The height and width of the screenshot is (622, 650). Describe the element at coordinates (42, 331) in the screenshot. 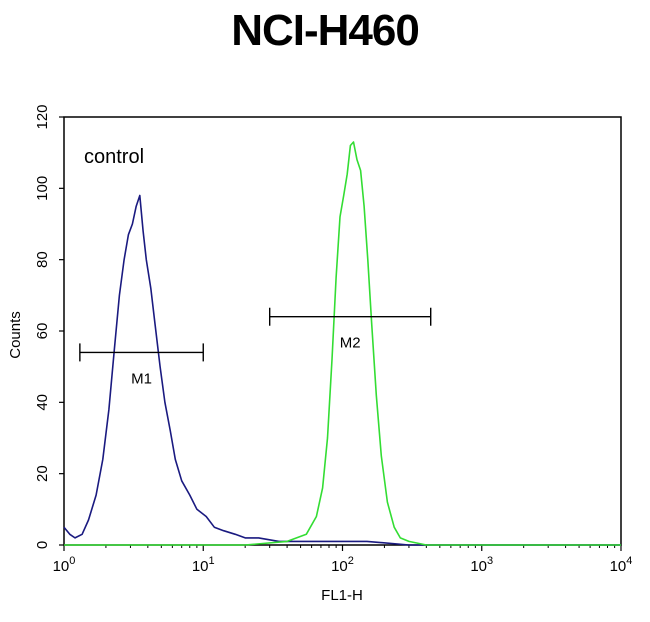

I see `y-tick-label-3: 60` at that location.